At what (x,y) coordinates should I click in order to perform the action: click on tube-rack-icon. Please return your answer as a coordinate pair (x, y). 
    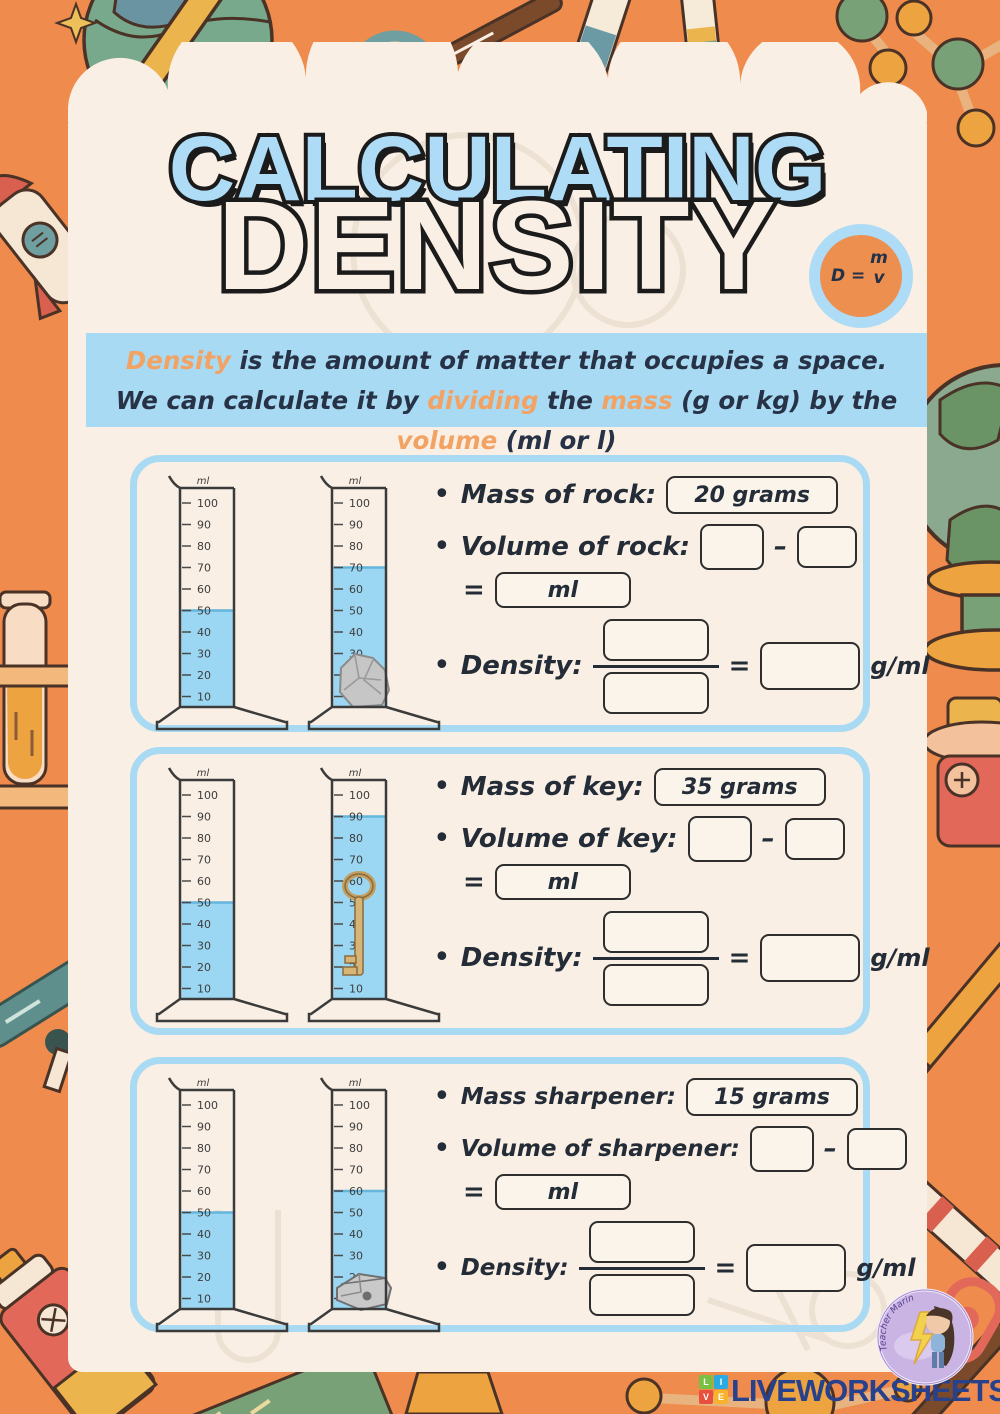
    Looking at the image, I should click on (44, 700).